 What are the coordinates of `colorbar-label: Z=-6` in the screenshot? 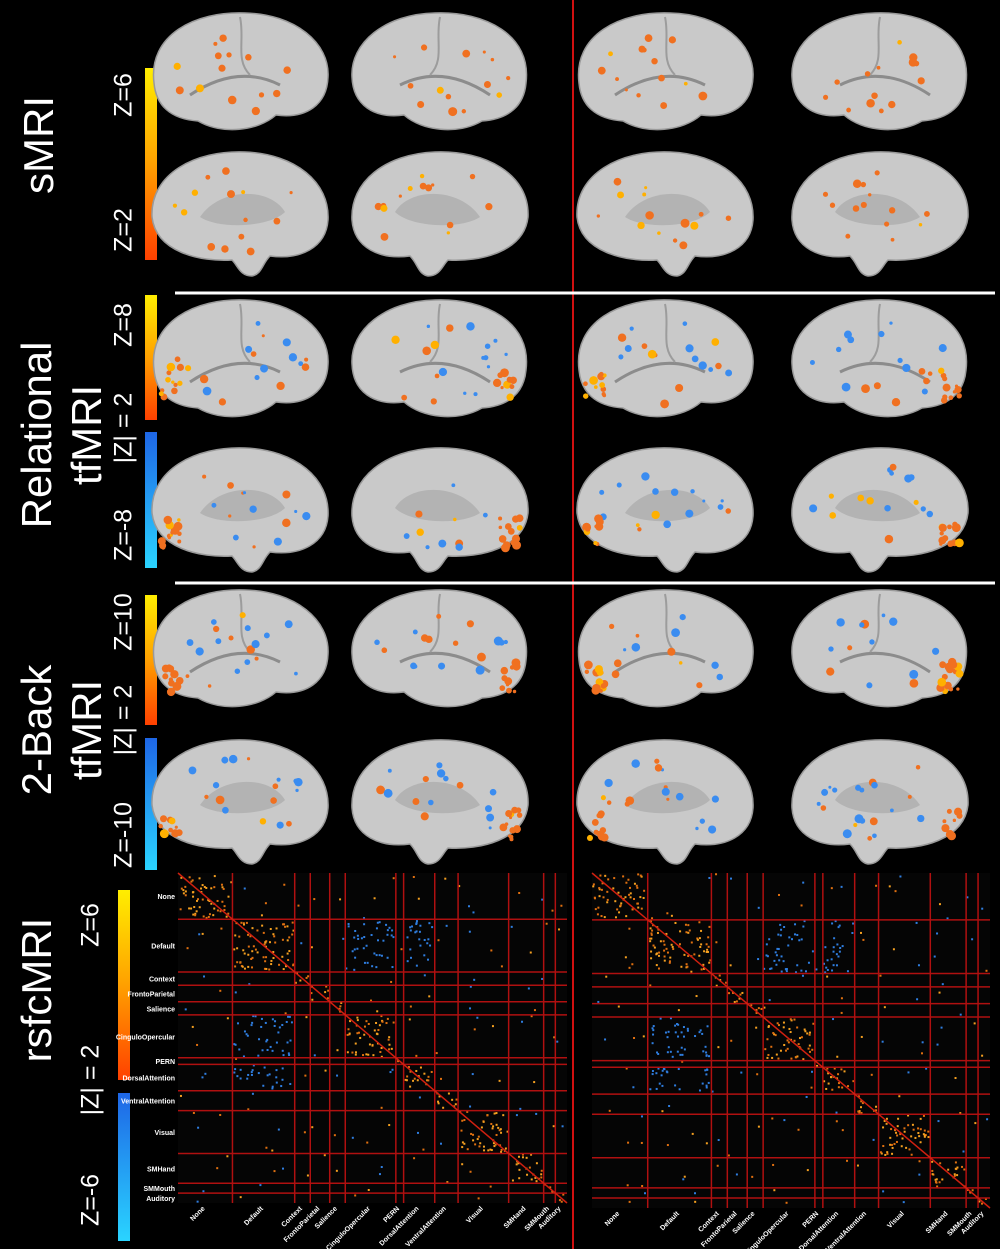 It's located at (91, 1200).